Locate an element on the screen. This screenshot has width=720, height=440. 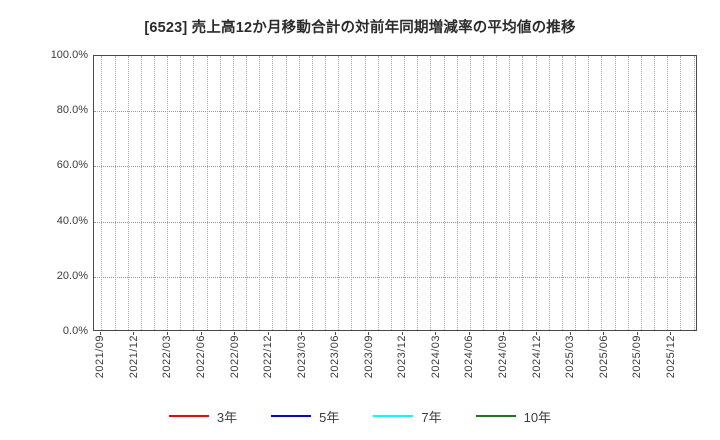
x-axis-tick: 2022/09 is located at coordinates (235, 361).